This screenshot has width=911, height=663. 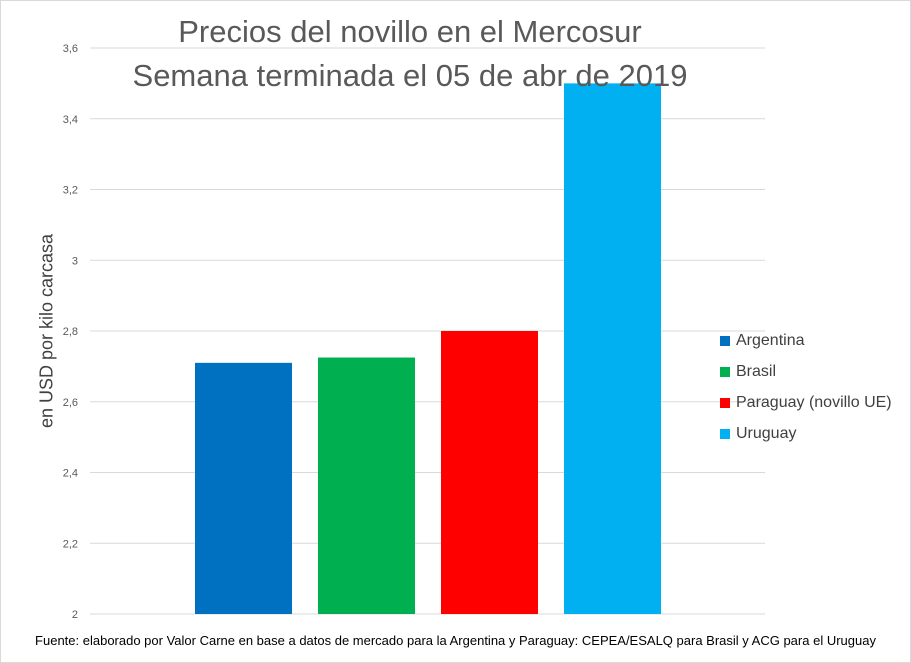 I want to click on y-tick-label: 2,8, so click(x=70, y=332).